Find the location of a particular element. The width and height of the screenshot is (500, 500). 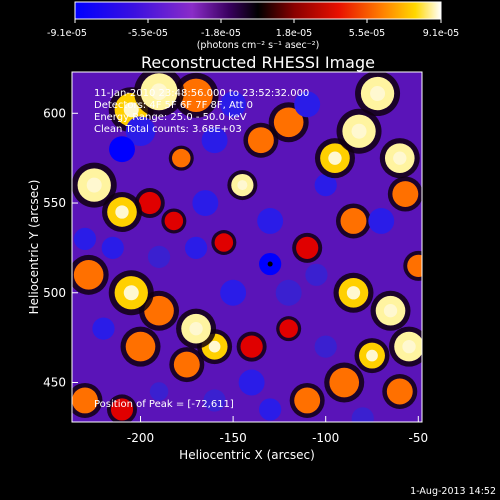

peak-marker is located at coordinates (270, 264).